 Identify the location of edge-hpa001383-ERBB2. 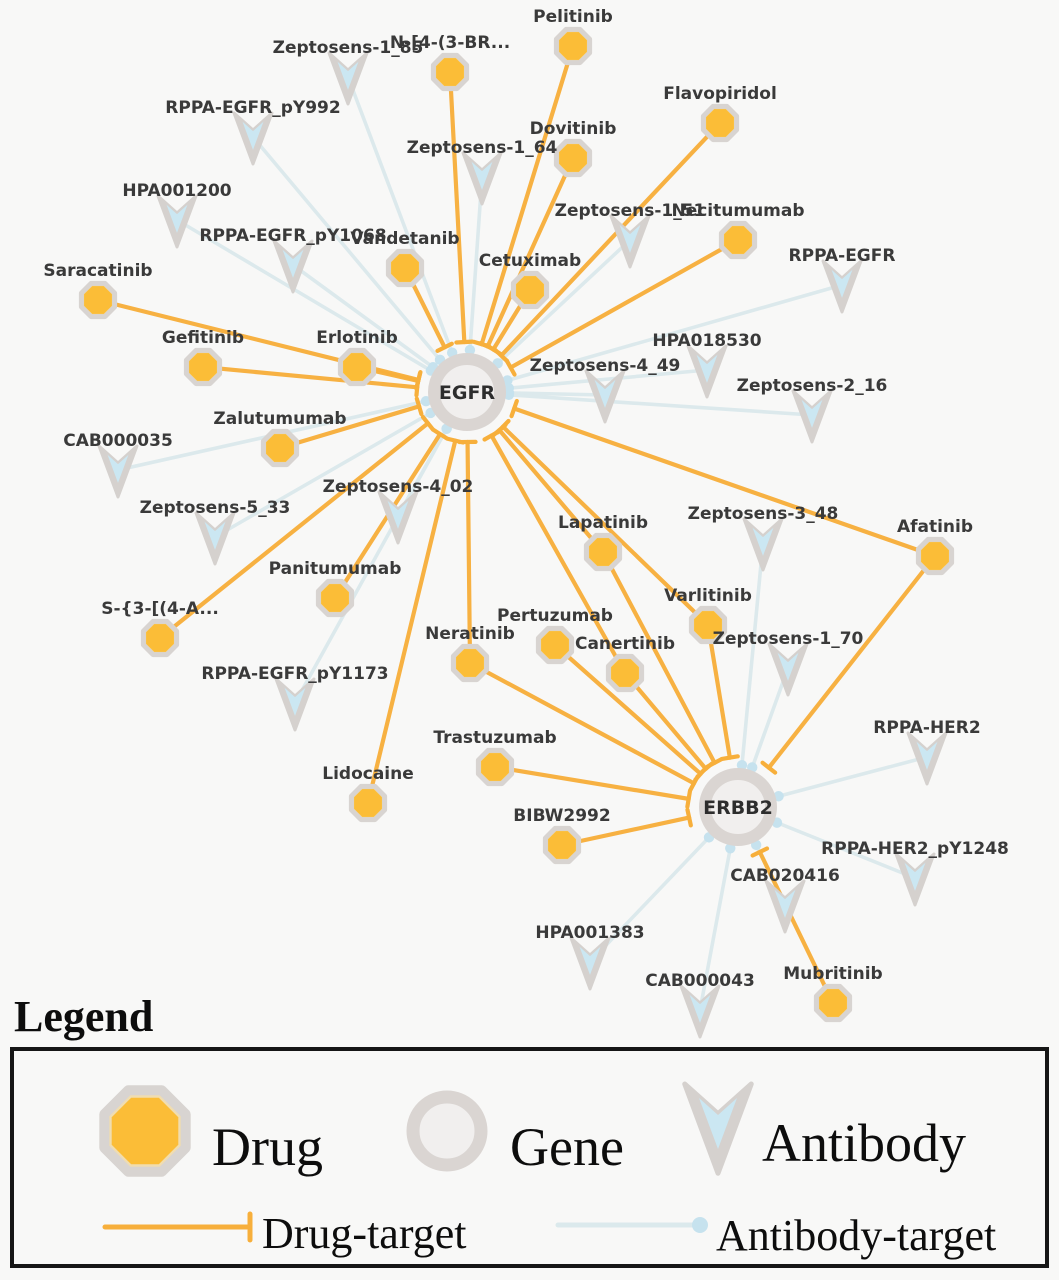
(649, 899).